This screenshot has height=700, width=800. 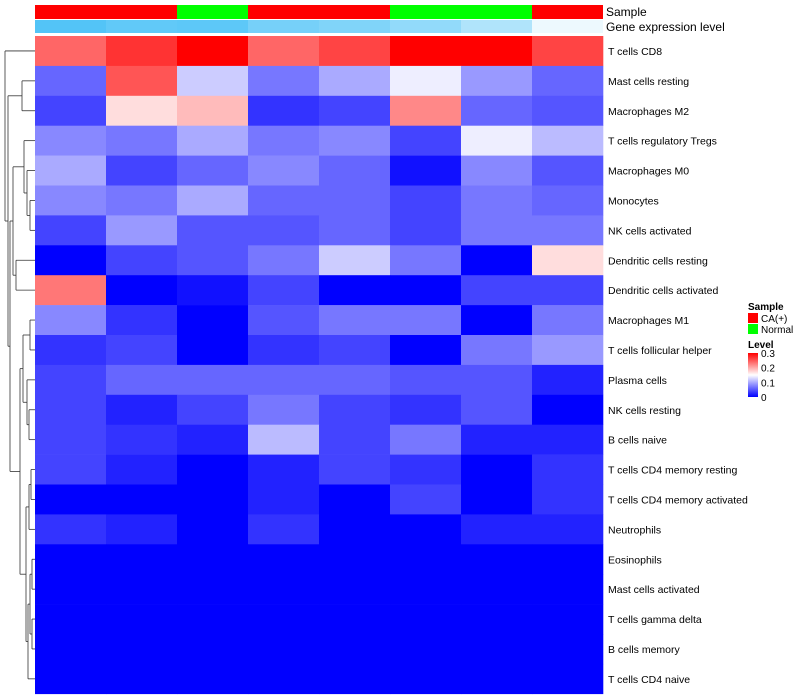 What do you see at coordinates (777, 330) in the screenshot?
I see `legend-sample-label: Normal` at bounding box center [777, 330].